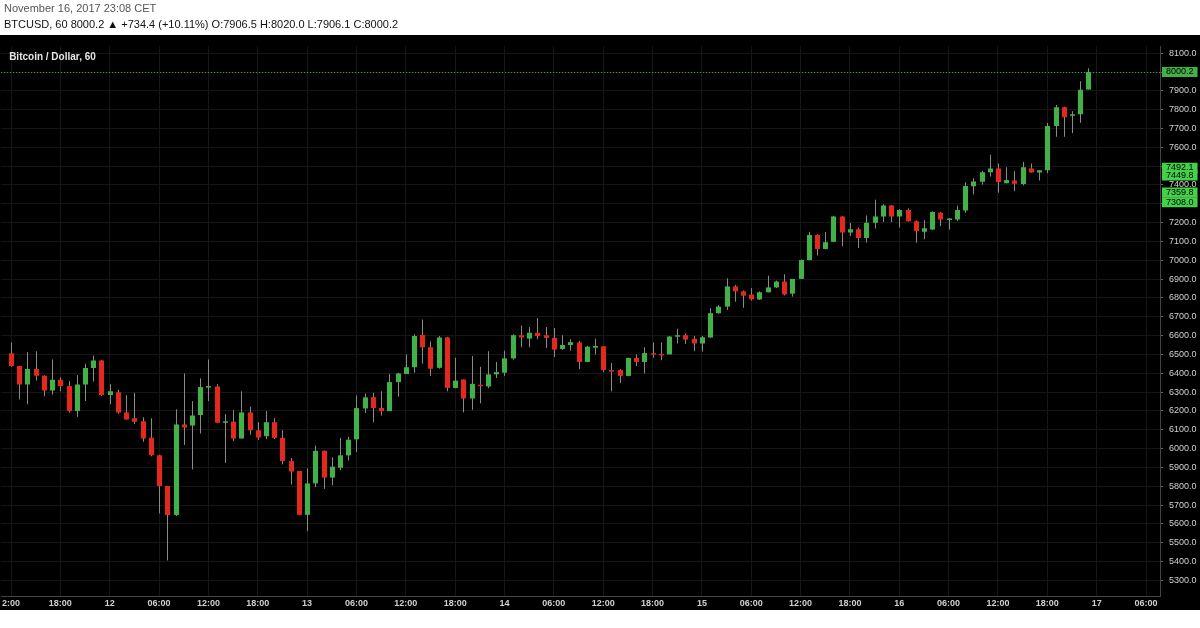 The height and width of the screenshot is (628, 1200). I want to click on x-tick-label: 16, so click(899, 602).